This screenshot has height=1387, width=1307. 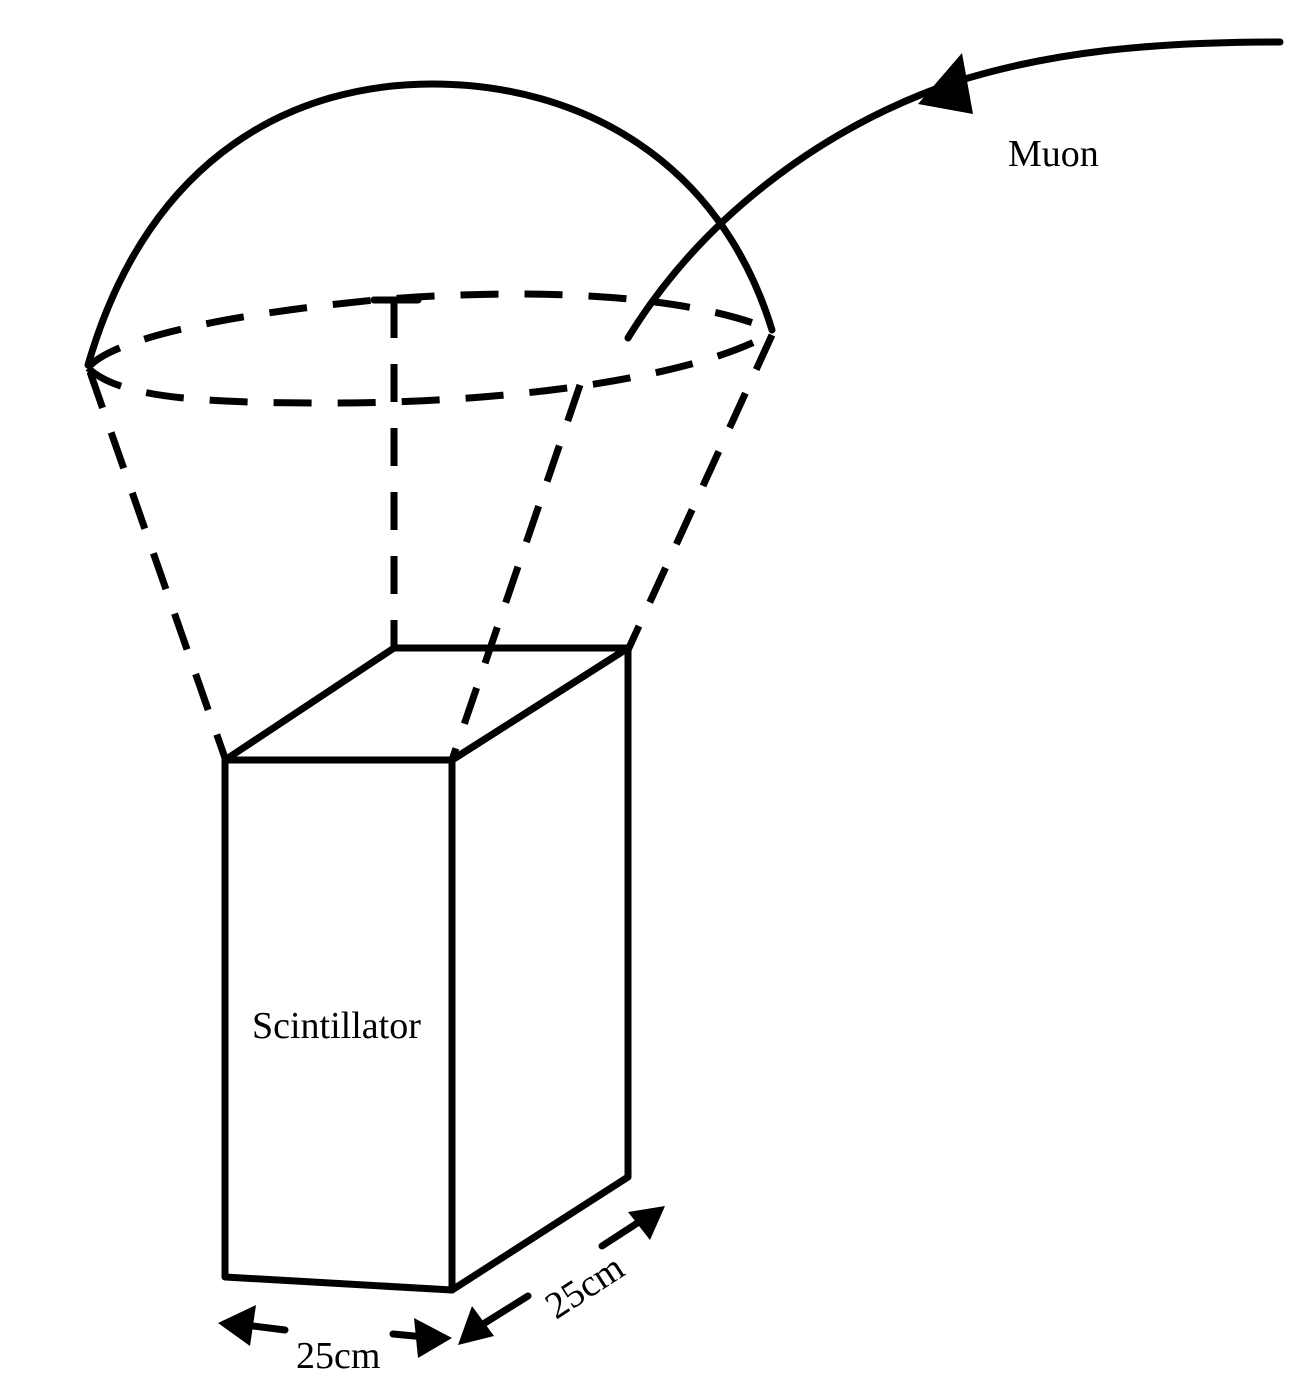 I want to click on width-arrowhead-left, so click(x=237, y=1325).